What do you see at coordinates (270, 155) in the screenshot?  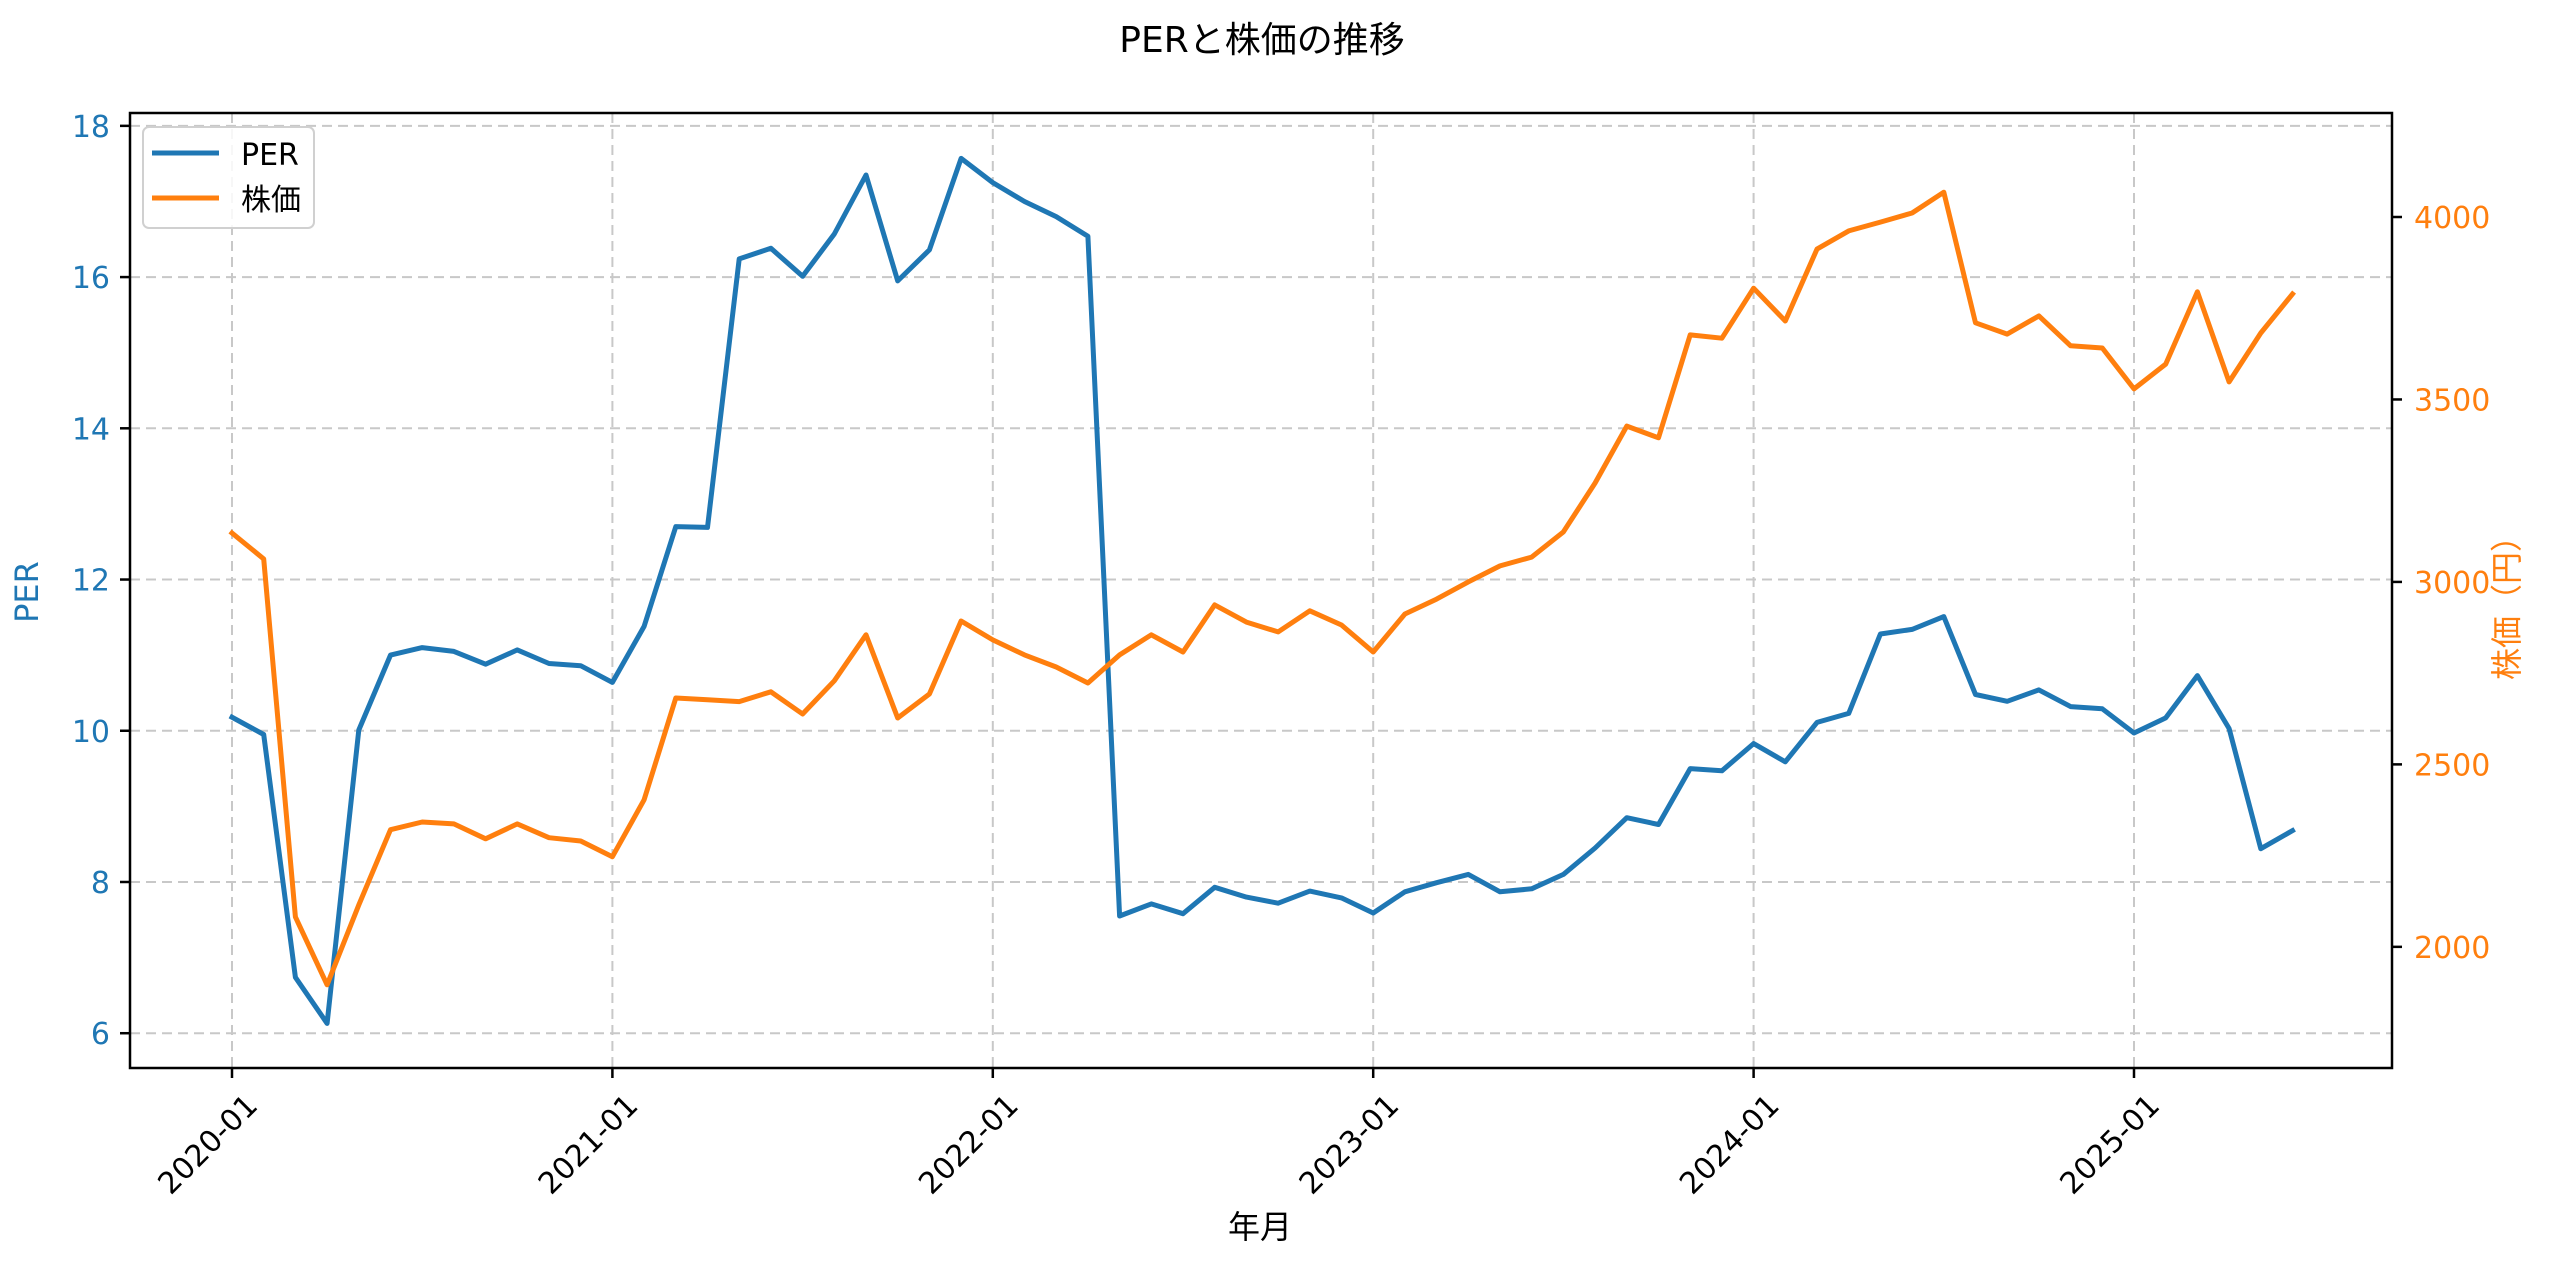 I see `legend-label-per: PER` at bounding box center [270, 155].